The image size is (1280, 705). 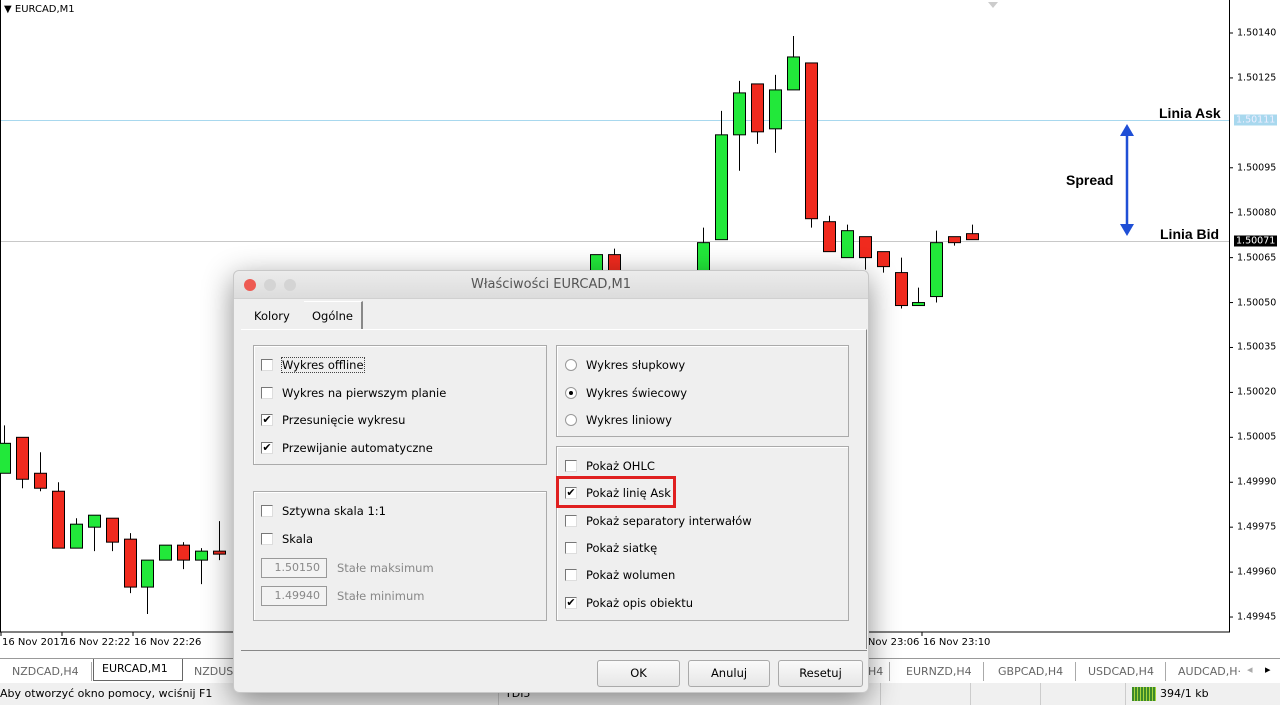 What do you see at coordinates (8, 9) in the screenshot?
I see `dropdown-triangle-icon: ▼` at bounding box center [8, 9].